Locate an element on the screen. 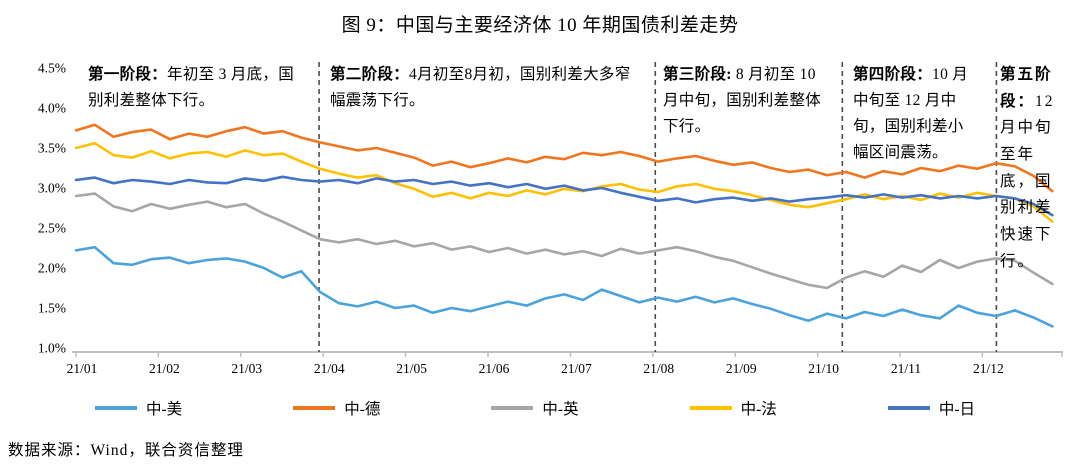  y-tick-label: 4.5% is located at coordinates (52, 68).